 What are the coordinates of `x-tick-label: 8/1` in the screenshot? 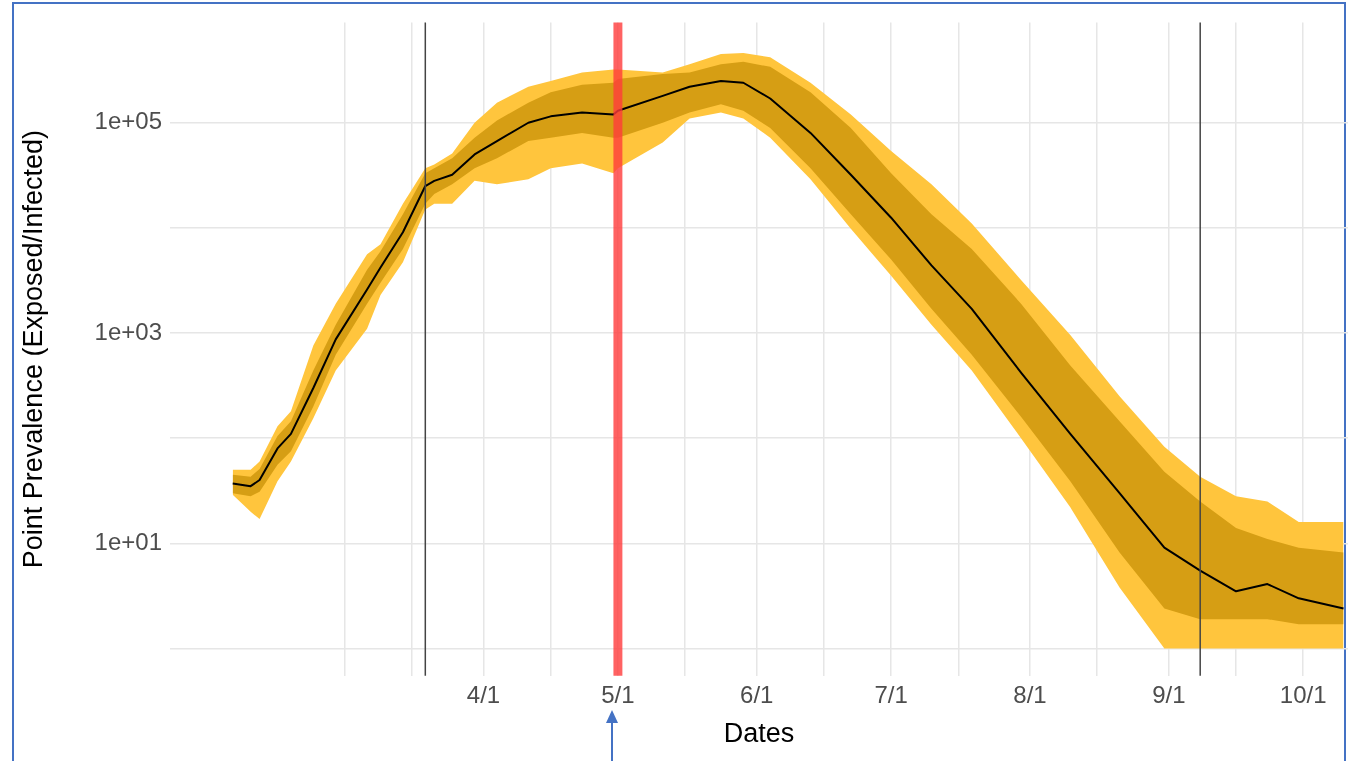 It's located at (1030, 694).